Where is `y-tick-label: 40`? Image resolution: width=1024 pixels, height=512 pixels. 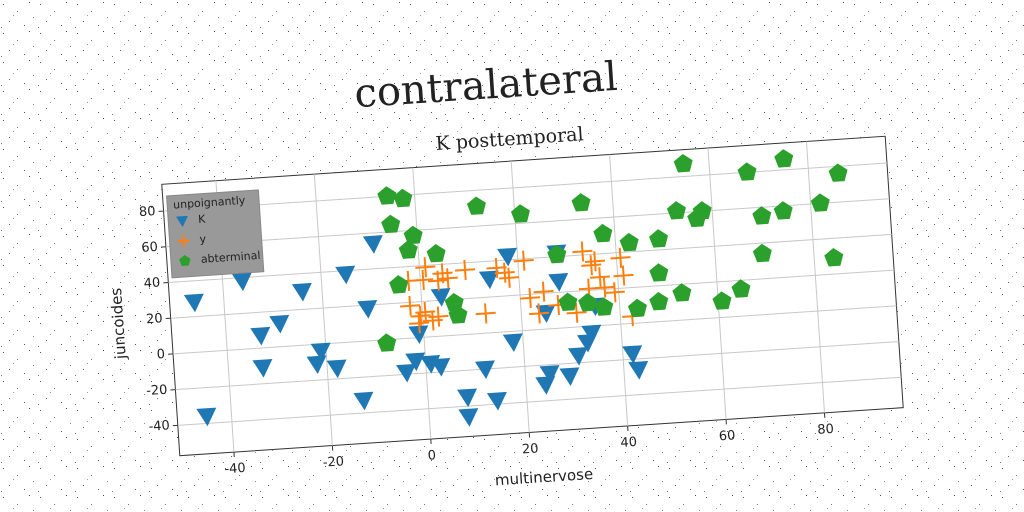 y-tick-label: 40 is located at coordinates (152, 284).